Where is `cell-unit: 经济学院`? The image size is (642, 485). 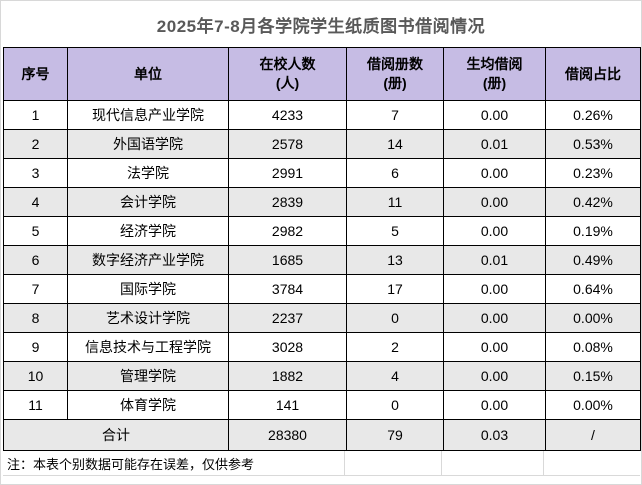
cell-unit: 经济学院 is located at coordinates (148, 231).